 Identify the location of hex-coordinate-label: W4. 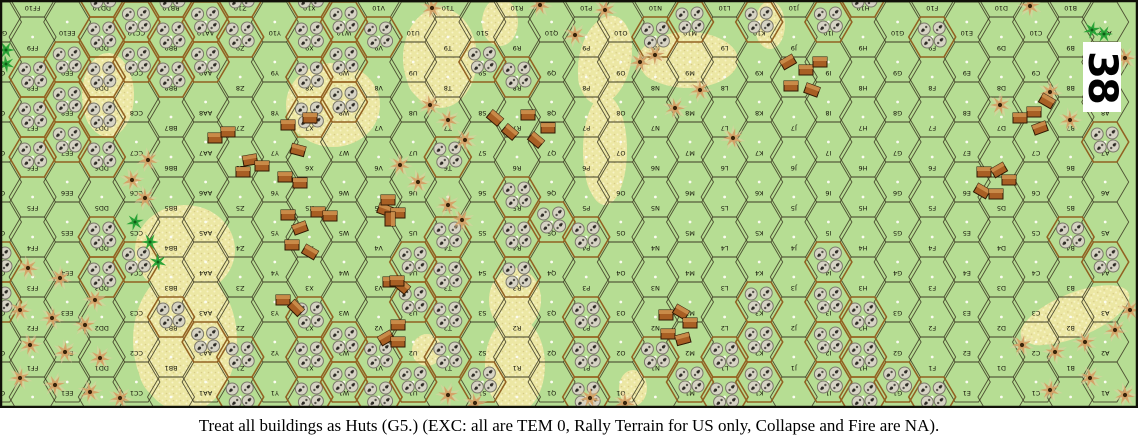
(344, 273).